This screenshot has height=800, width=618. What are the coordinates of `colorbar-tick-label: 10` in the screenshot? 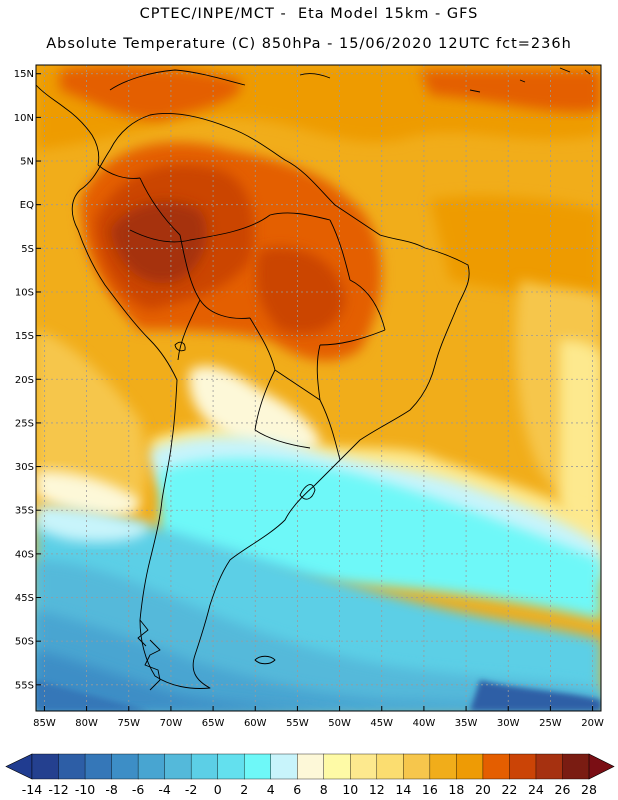 It's located at (350, 789).